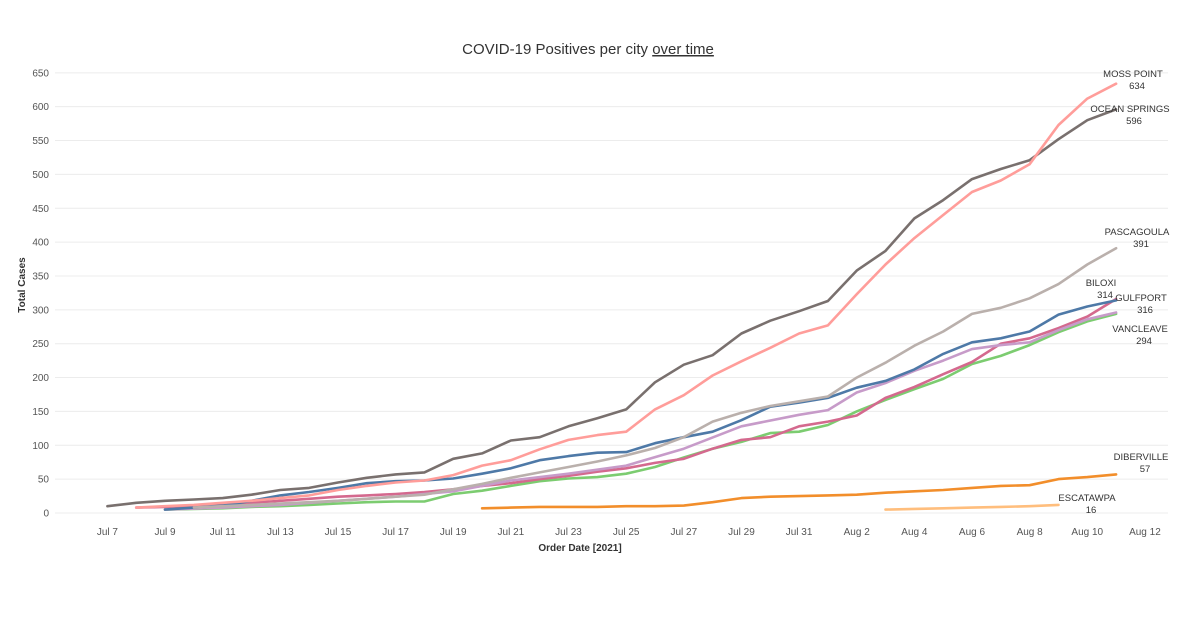  I want to click on end-label-value: 16, so click(1091, 510).